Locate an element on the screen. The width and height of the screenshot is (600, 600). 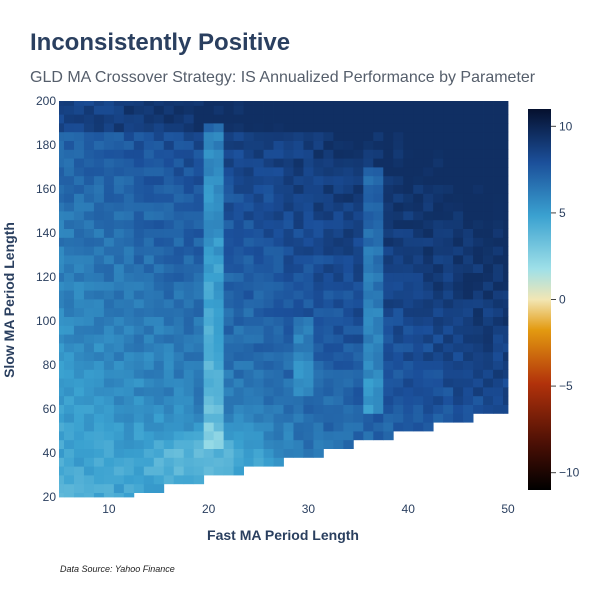
y-tick-label: 200 is located at coordinates (46, 101).